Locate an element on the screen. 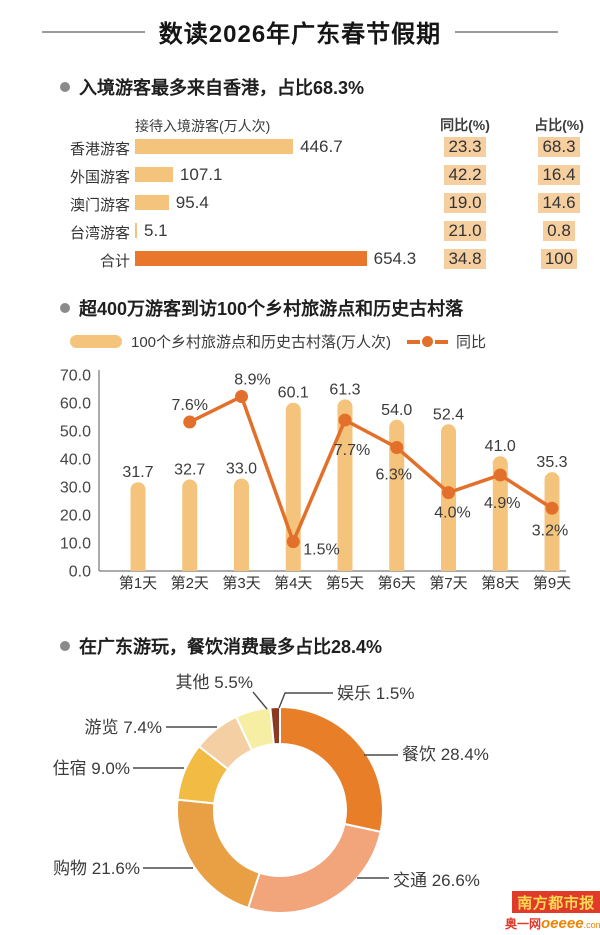  inbound-bar-value: 654.3 is located at coordinates (395, 258).